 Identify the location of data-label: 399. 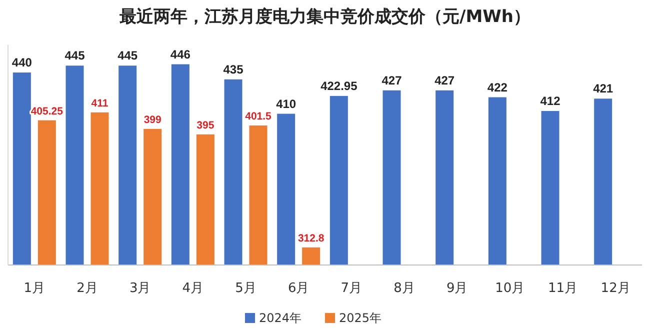
(153, 120).